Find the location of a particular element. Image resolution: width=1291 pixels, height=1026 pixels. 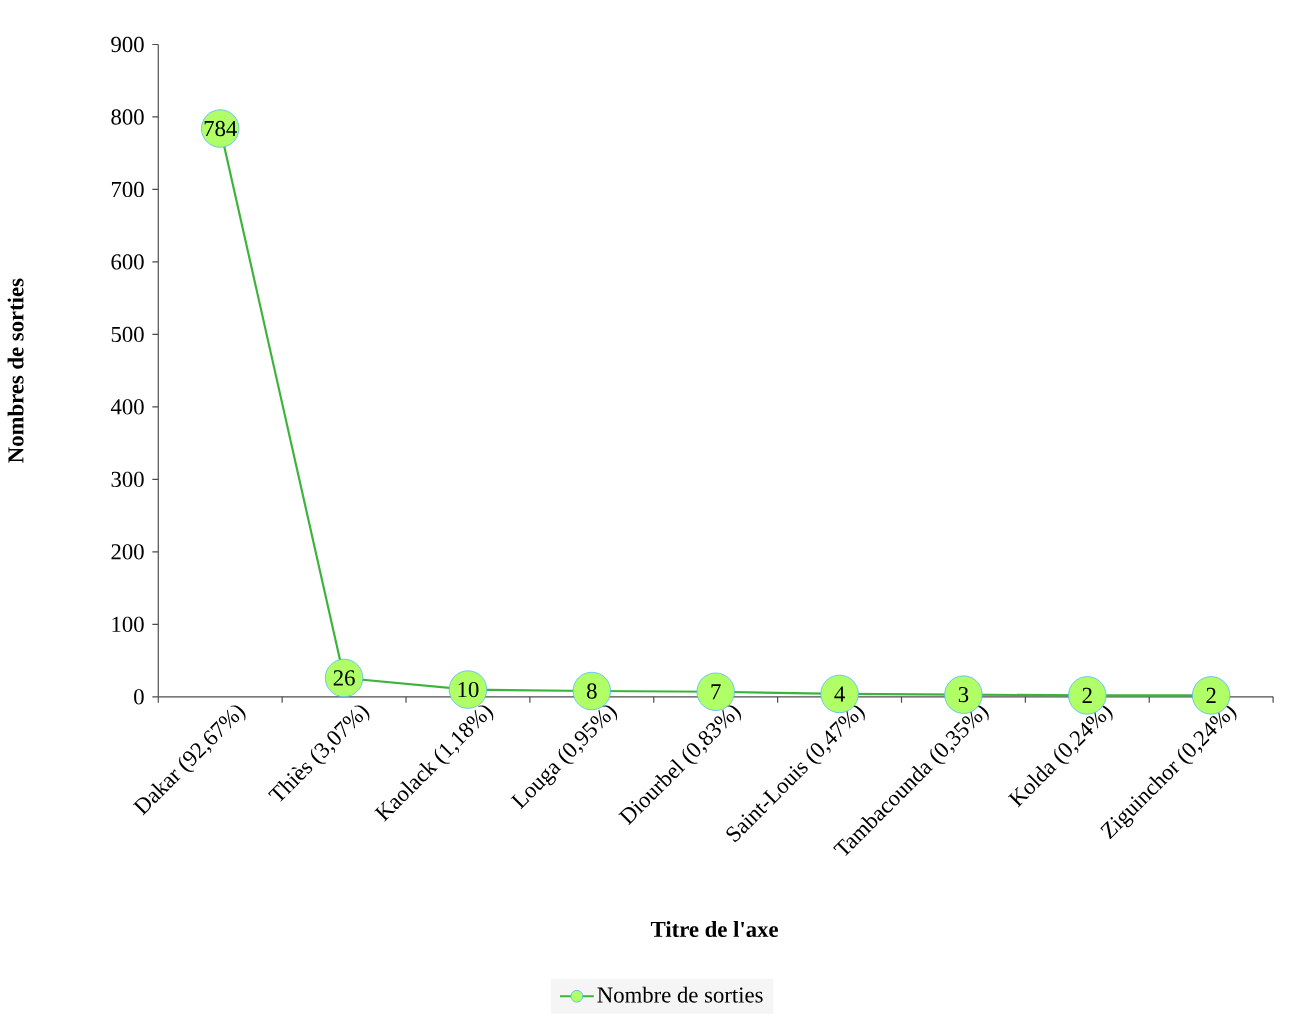

y-tick-label: 0 is located at coordinates (139, 697).